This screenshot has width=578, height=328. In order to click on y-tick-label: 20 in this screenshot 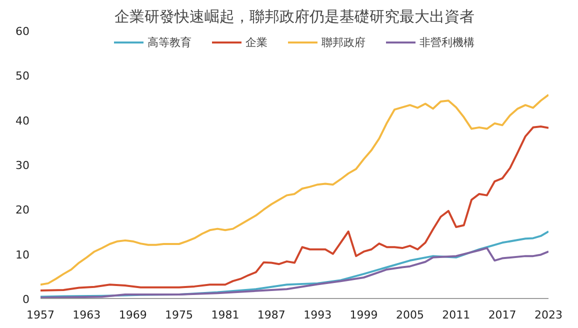, I will do `click(23, 210)`.